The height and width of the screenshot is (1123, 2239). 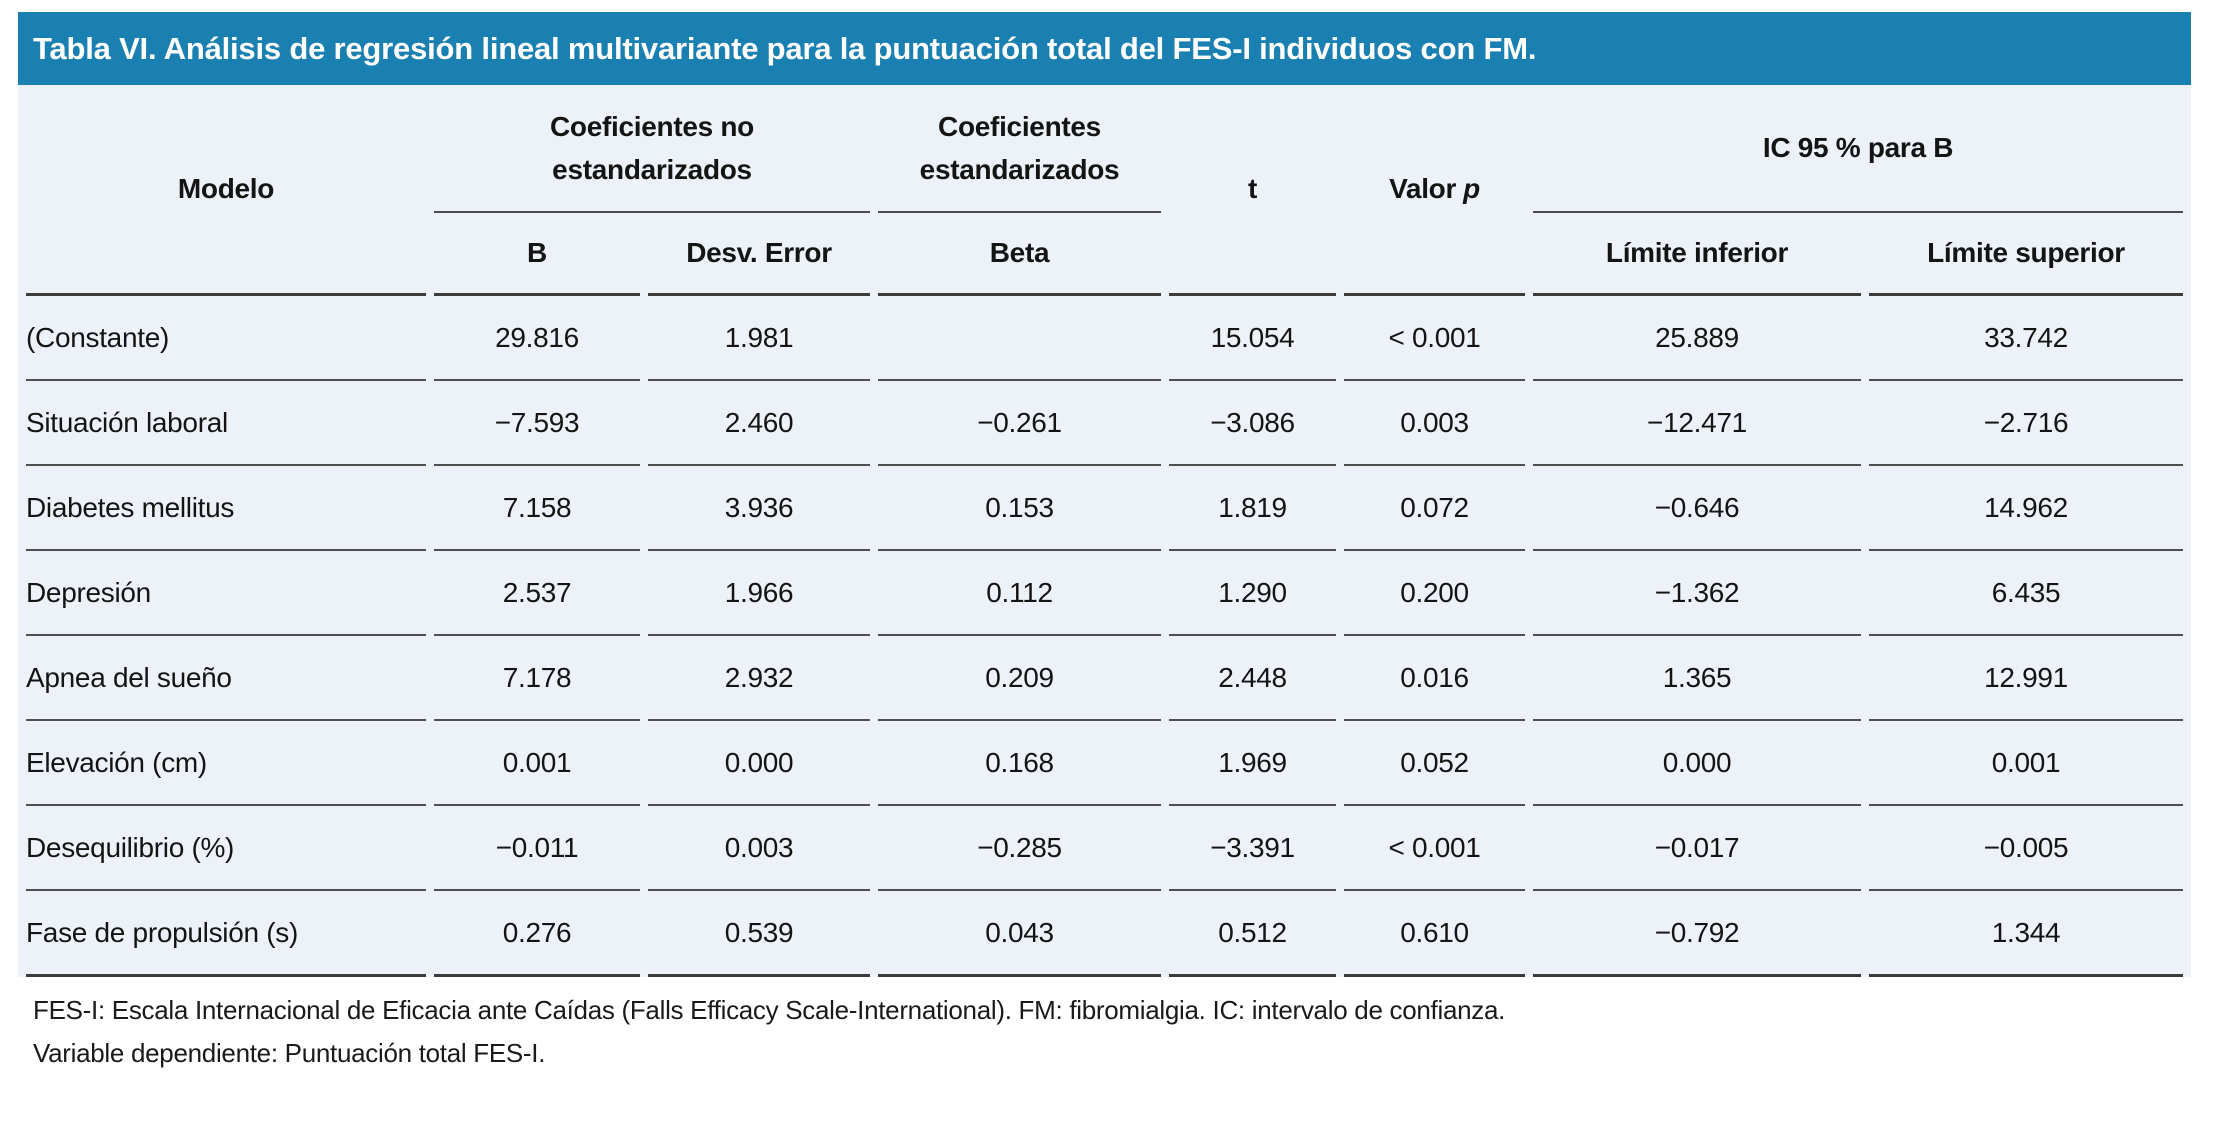 What do you see at coordinates (759, 338) in the screenshot?
I see `cell-desv: 1.981` at bounding box center [759, 338].